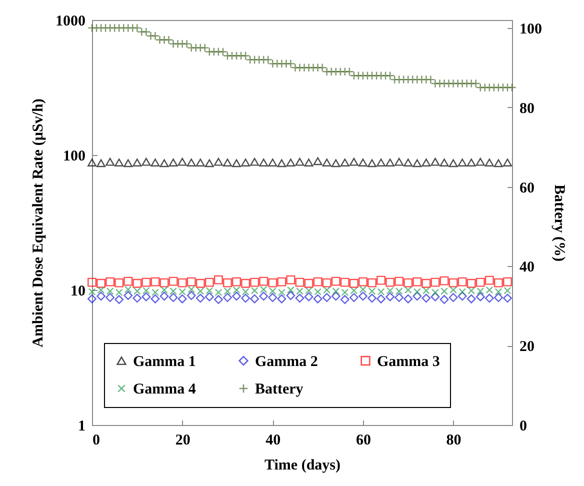 This screenshot has height=486, width=584. I want to click on x-tick-label: 20, so click(182, 440).